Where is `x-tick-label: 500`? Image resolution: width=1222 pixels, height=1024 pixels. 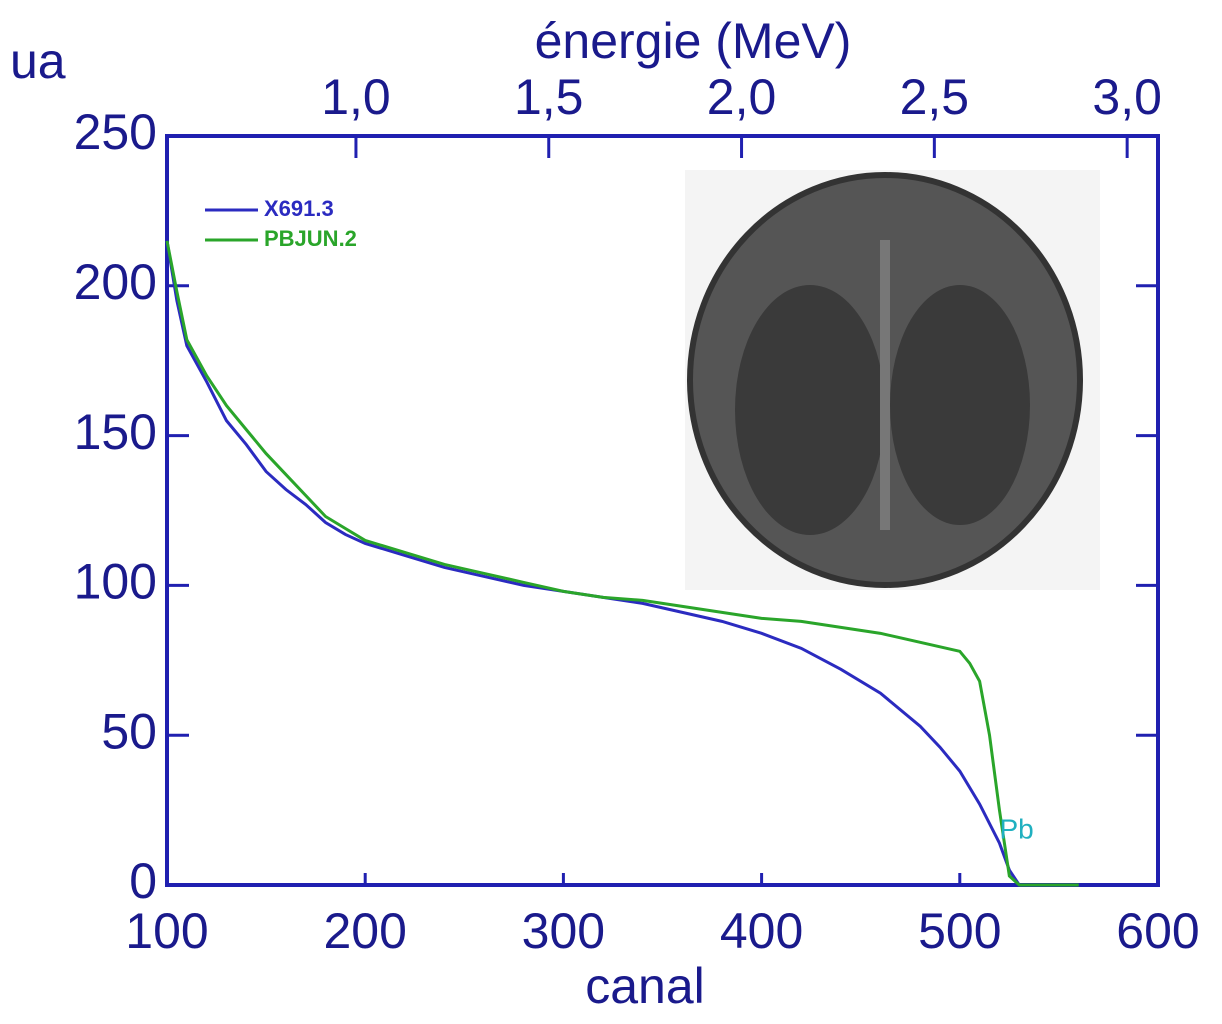 x-tick-label: 500 is located at coordinates (959, 931).